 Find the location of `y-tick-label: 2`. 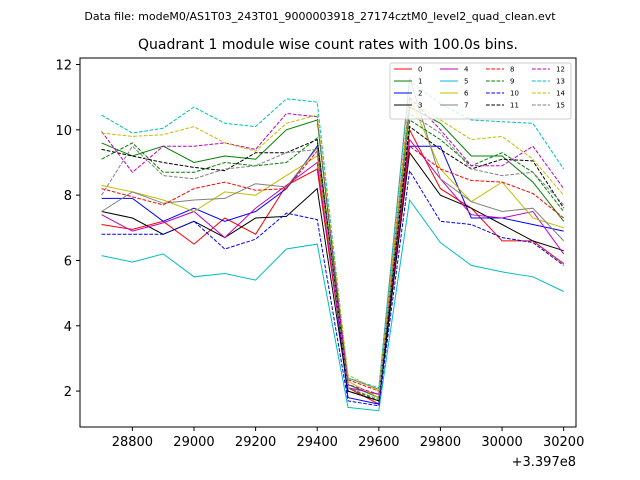

y-tick-label: 2 is located at coordinates (68, 392).